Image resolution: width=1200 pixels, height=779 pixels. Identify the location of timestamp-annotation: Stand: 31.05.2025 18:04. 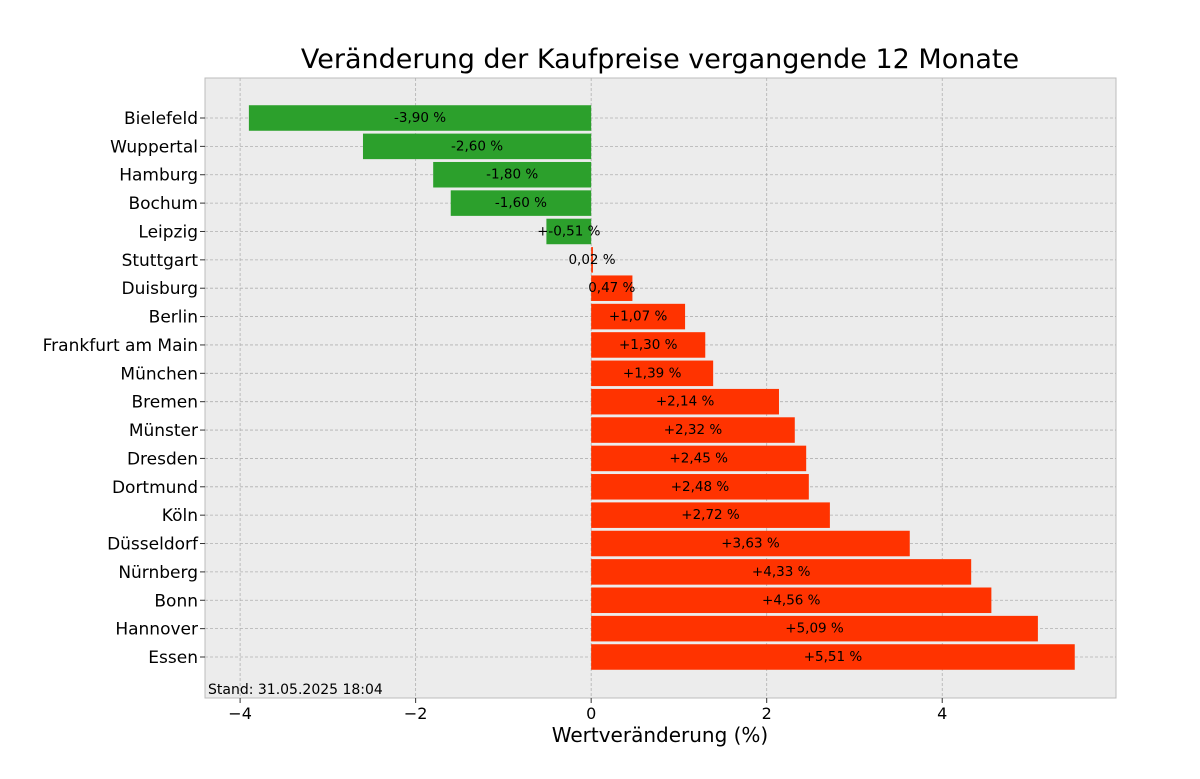
(295, 690).